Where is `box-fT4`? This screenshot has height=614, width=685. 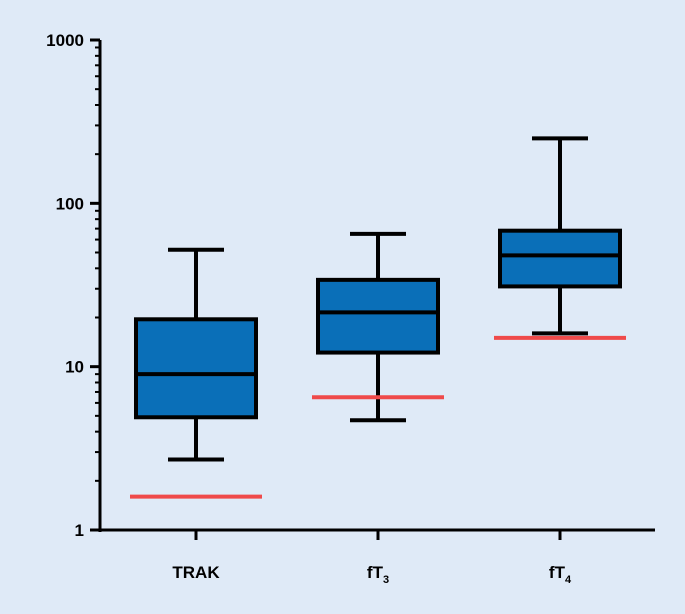
box-fT4 is located at coordinates (560, 236).